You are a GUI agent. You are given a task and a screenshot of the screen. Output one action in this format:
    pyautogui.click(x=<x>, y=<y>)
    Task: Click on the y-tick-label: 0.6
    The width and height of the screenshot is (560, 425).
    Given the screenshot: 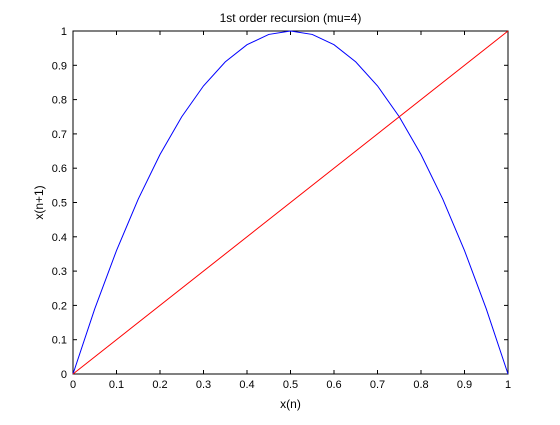 What is the action you would take?
    pyautogui.click(x=59, y=169)
    